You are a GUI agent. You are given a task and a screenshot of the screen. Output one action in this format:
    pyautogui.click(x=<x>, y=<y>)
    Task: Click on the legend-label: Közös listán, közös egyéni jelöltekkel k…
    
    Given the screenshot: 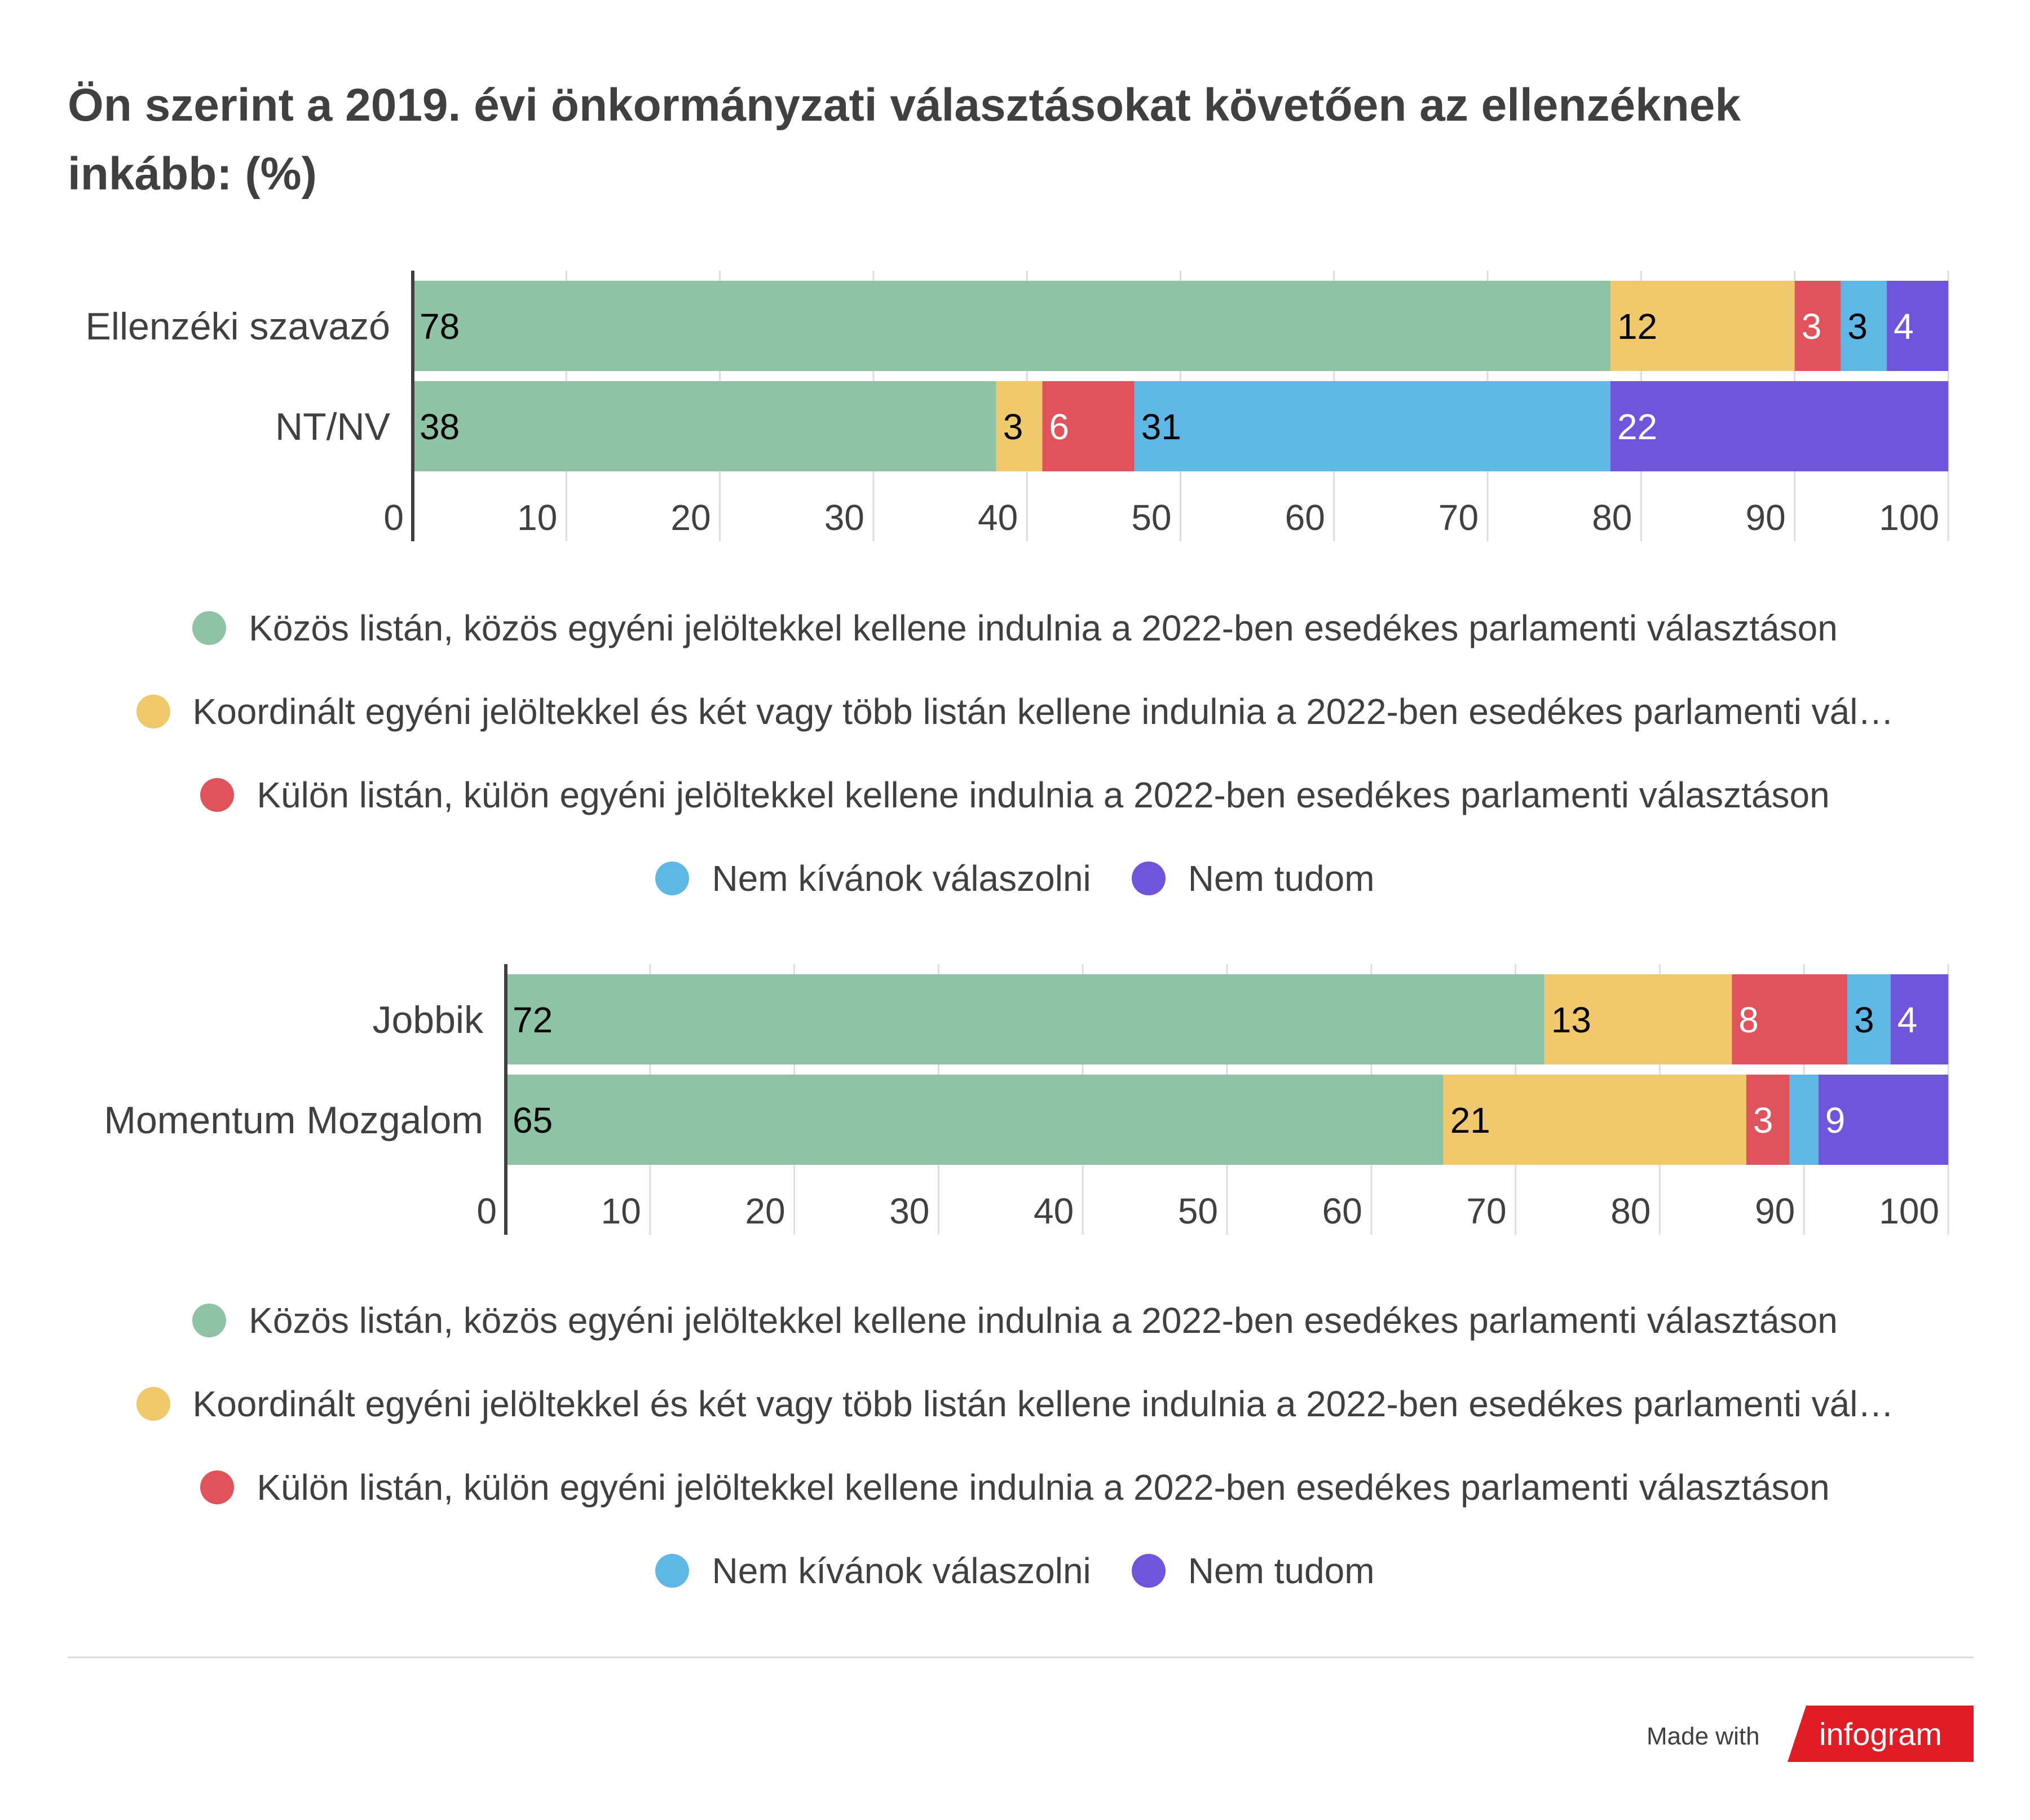 What is the action you would take?
    pyautogui.click(x=1043, y=628)
    